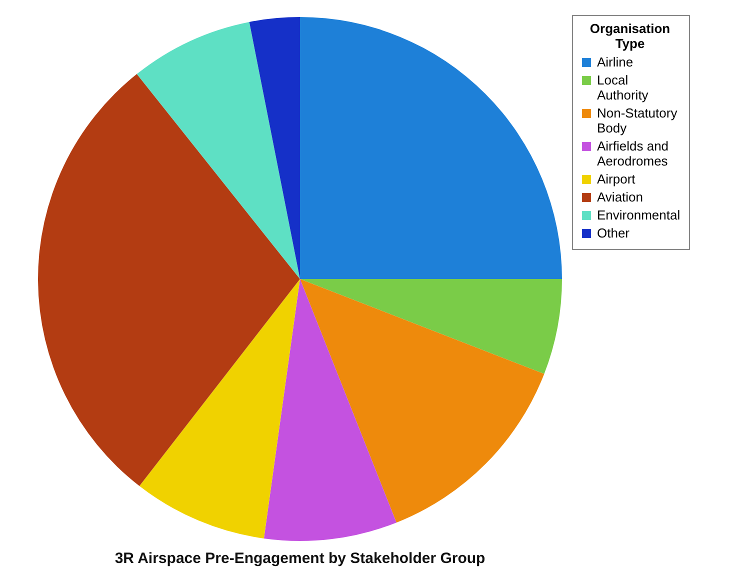 The image size is (736, 580). What do you see at coordinates (300, 558) in the screenshot?
I see `text: 3R Airspace Pre-Engagement by Stakeholder Group` at bounding box center [300, 558].